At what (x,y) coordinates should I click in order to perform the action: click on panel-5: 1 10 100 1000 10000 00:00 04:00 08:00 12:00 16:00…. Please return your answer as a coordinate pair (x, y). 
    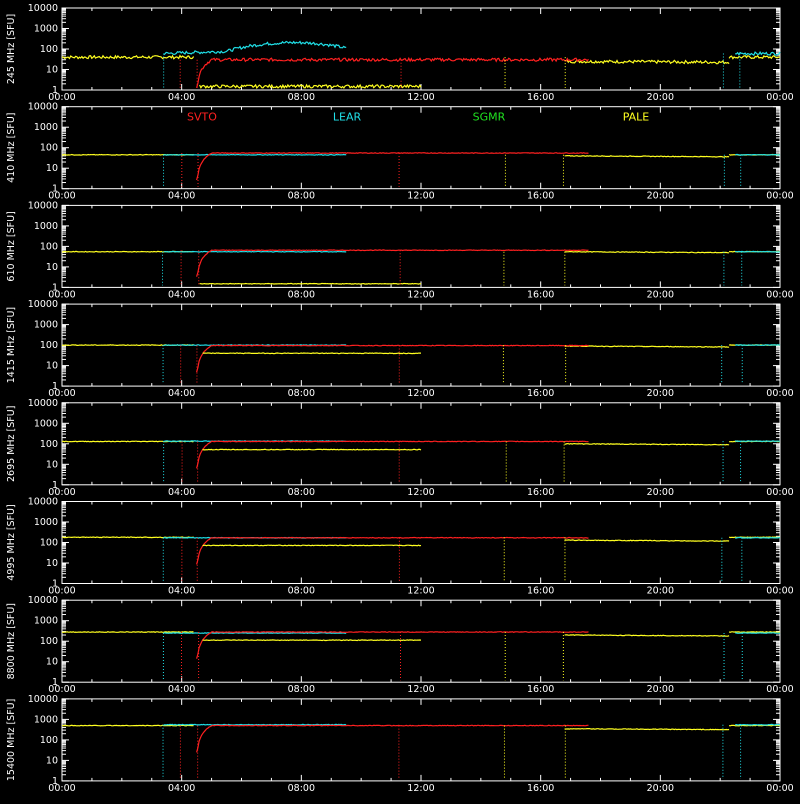
    Looking at the image, I should click on (400, 448).